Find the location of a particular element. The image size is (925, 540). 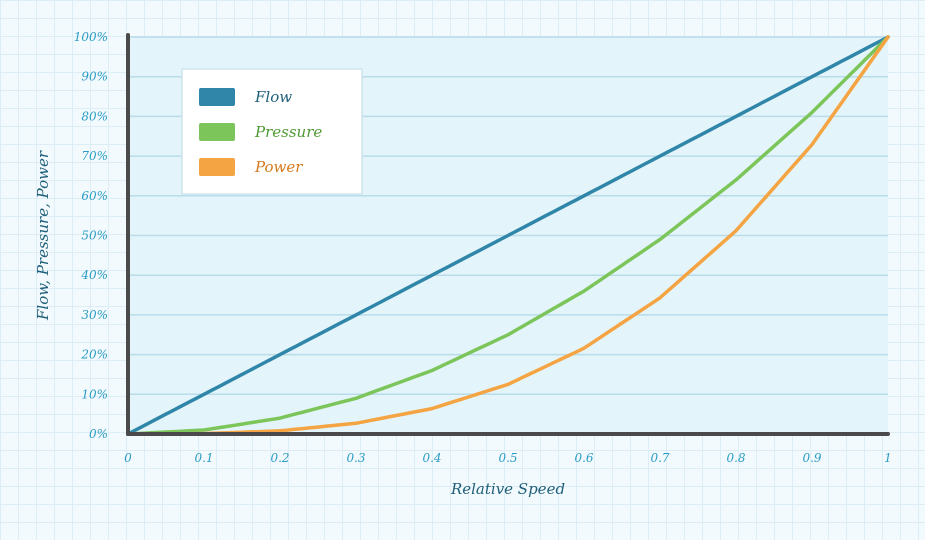

y-tick-label: 40% is located at coordinates (94, 275).